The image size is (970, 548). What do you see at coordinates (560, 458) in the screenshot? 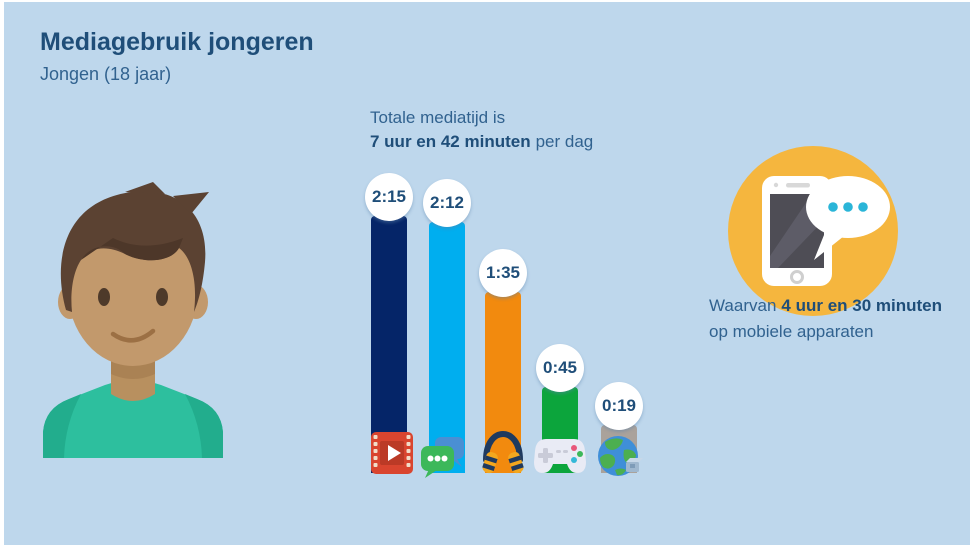
I see `gamepad-icon` at bounding box center [560, 458].